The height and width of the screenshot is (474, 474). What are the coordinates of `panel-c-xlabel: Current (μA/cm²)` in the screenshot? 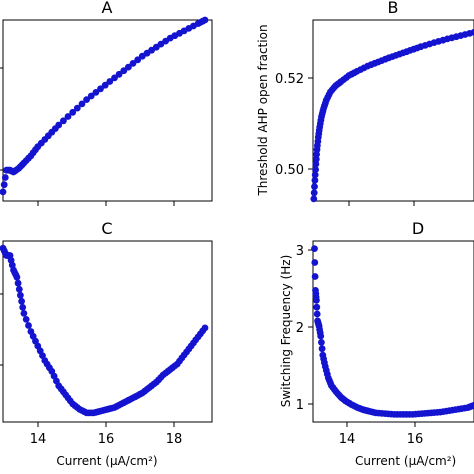 It's located at (106, 461).